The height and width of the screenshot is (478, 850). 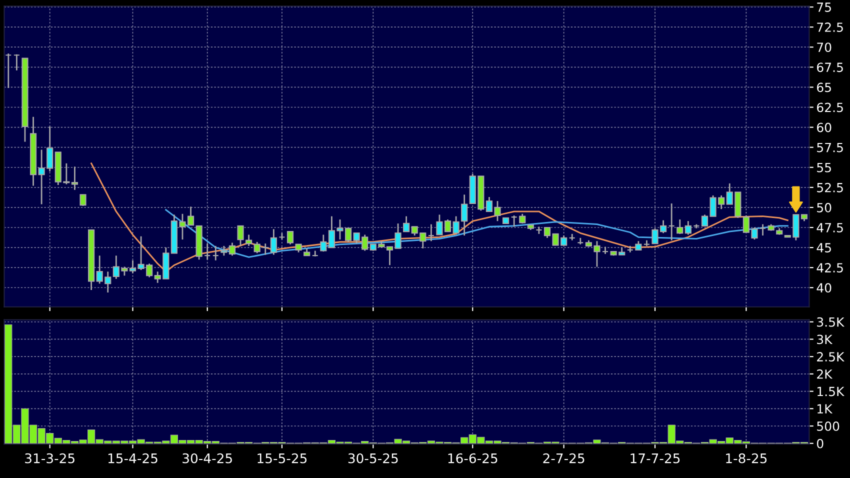 I want to click on y-tick-label: 67.5, so click(x=830, y=67).